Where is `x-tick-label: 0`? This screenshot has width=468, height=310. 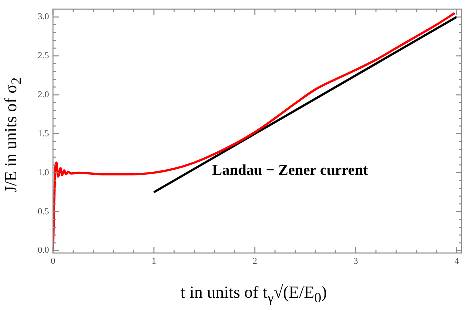
x-tick-label: 0 is located at coordinates (53, 261).